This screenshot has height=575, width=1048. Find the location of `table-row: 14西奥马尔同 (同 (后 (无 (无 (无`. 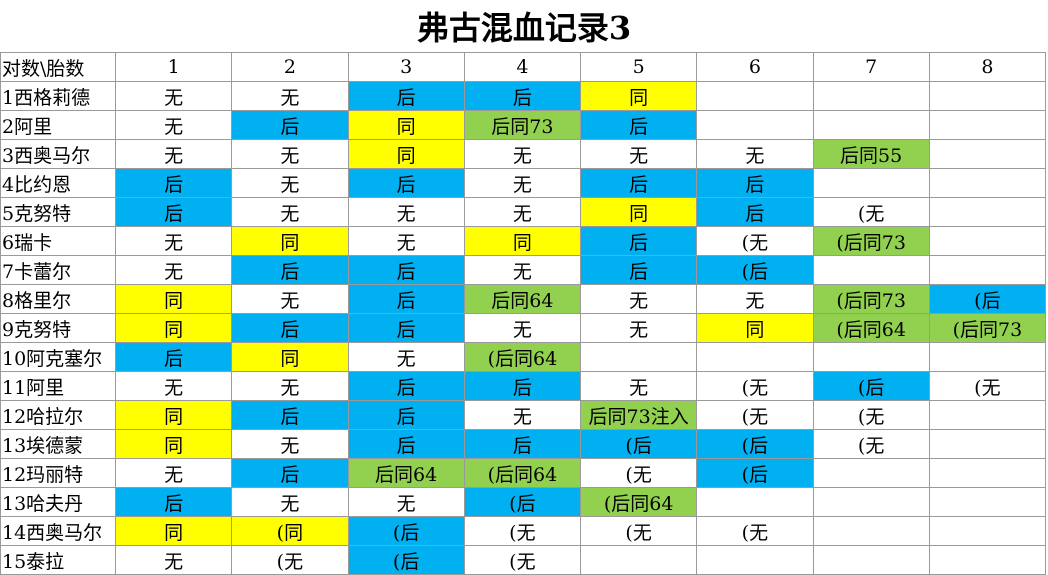

table-row: 14西奥马尔同 (同 (后 (无 (无 (无 is located at coordinates (523, 531).